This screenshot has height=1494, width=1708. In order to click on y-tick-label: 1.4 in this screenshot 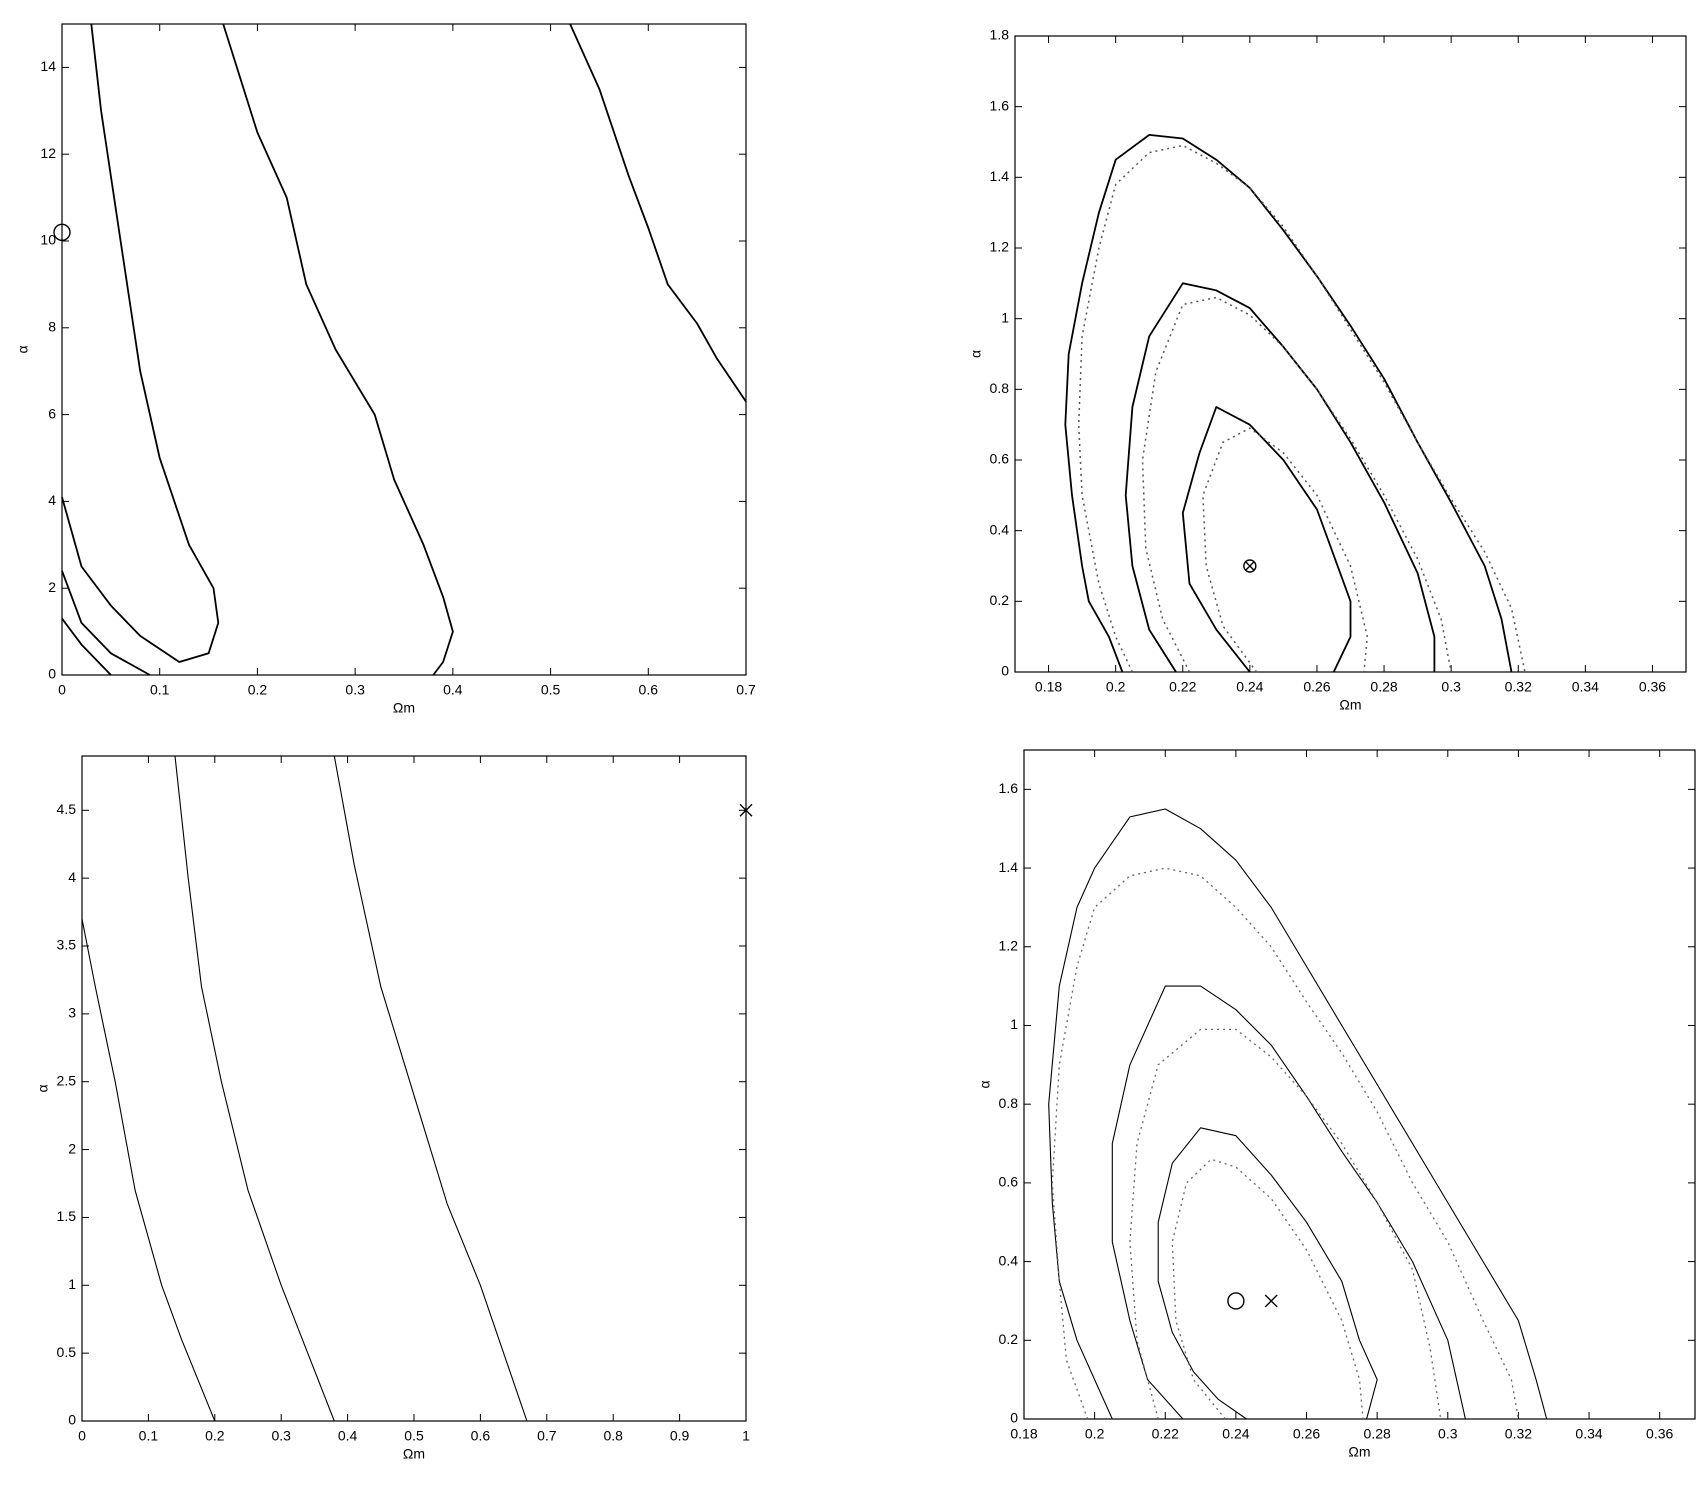, I will do `click(1009, 867)`.